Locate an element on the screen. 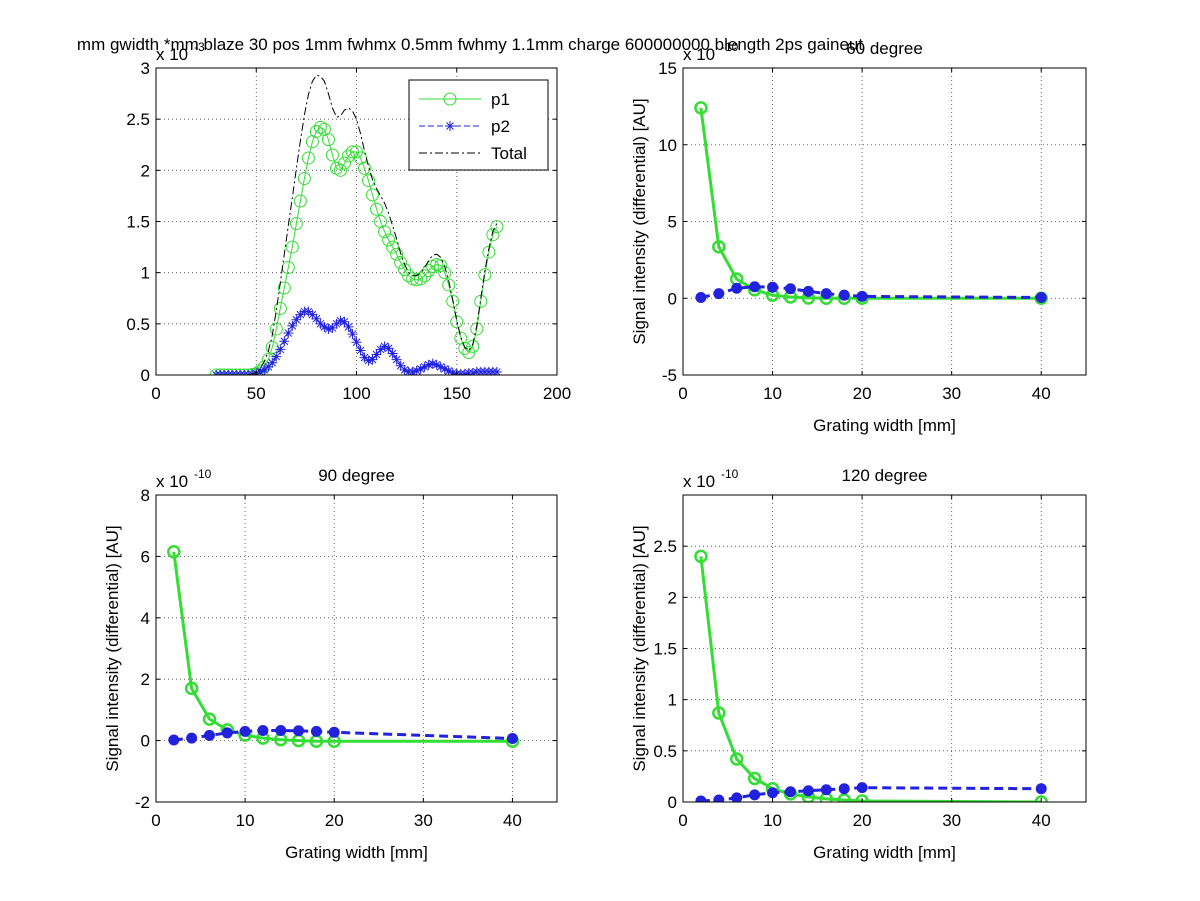 This screenshot has width=1200, height=901. y-tick-label: -5 is located at coordinates (669, 375).